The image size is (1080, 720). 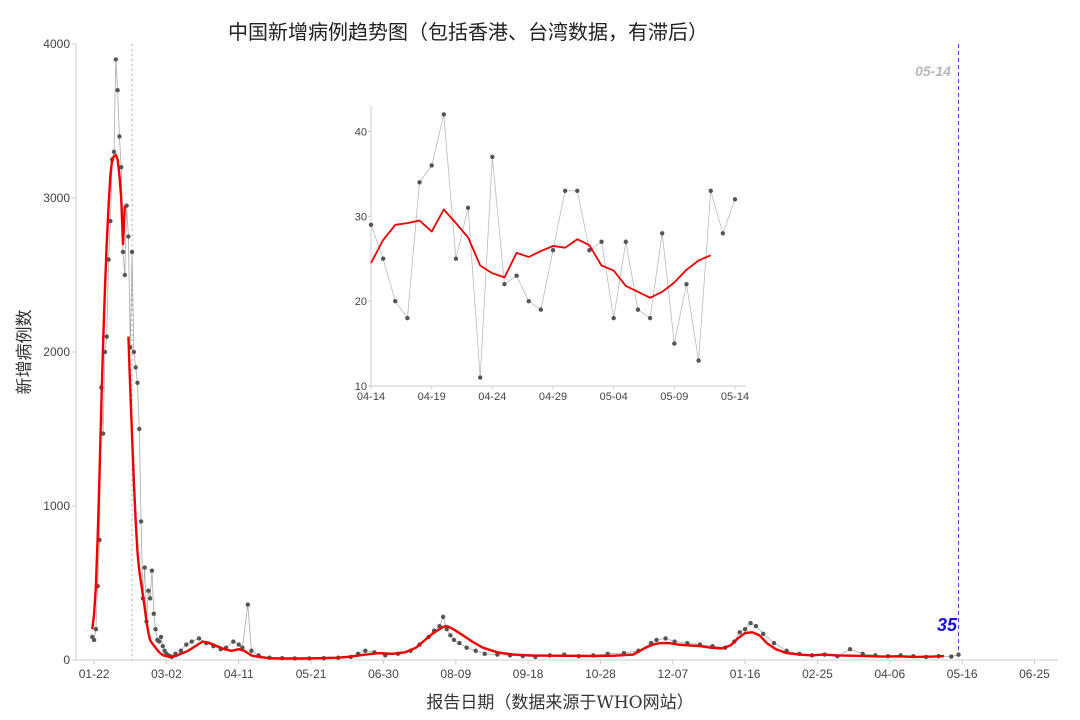 What do you see at coordinates (455, 674) in the screenshot?
I see `x-tick-label: 08-09` at bounding box center [455, 674].